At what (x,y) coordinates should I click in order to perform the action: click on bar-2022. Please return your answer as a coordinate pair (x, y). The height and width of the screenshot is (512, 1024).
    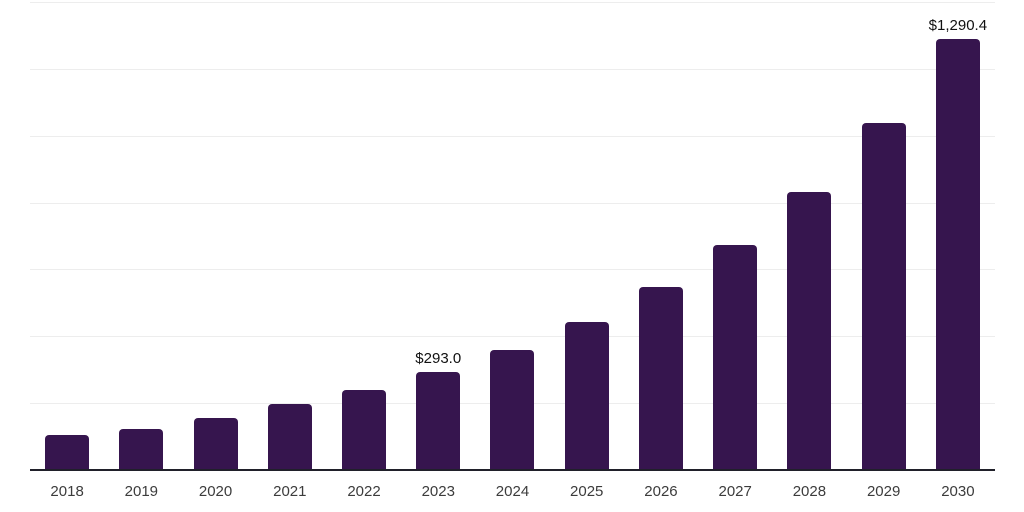
    Looking at the image, I should click on (364, 430).